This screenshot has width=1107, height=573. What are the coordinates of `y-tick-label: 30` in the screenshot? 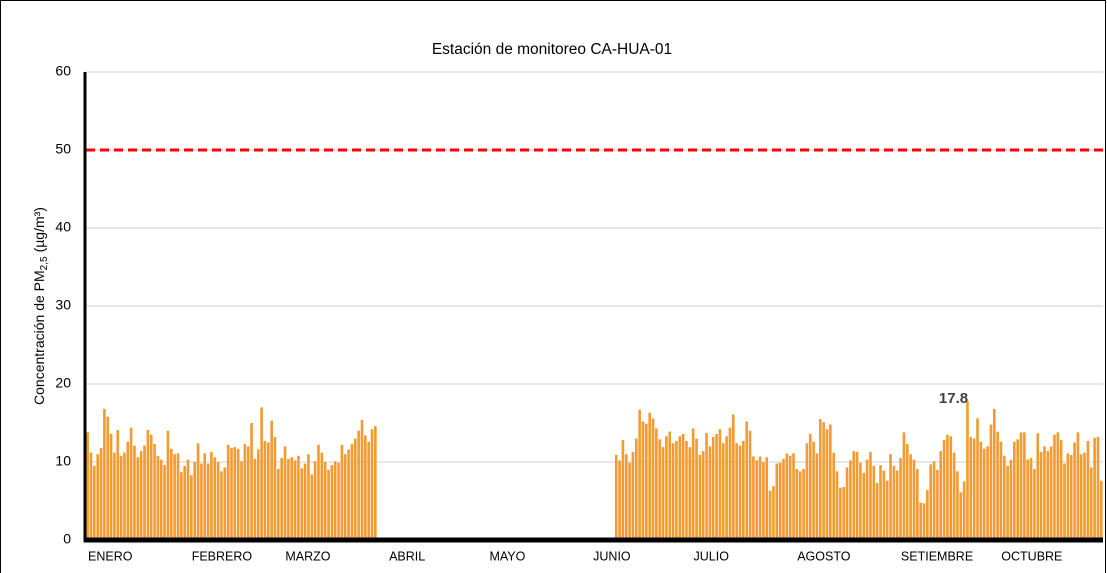 It's located at (63, 305).